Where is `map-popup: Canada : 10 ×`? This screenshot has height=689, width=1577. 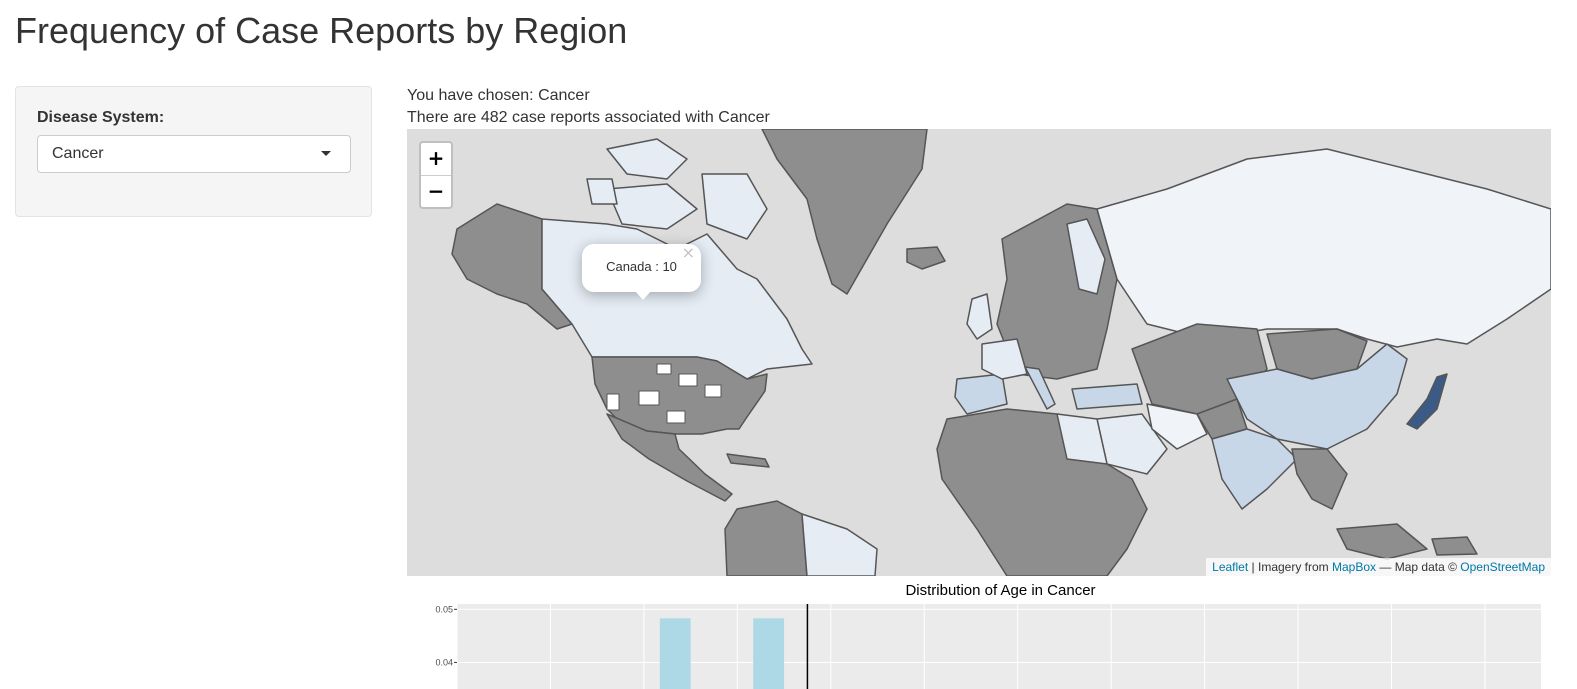
map-popup: Canada : 10 × is located at coordinates (641, 271).